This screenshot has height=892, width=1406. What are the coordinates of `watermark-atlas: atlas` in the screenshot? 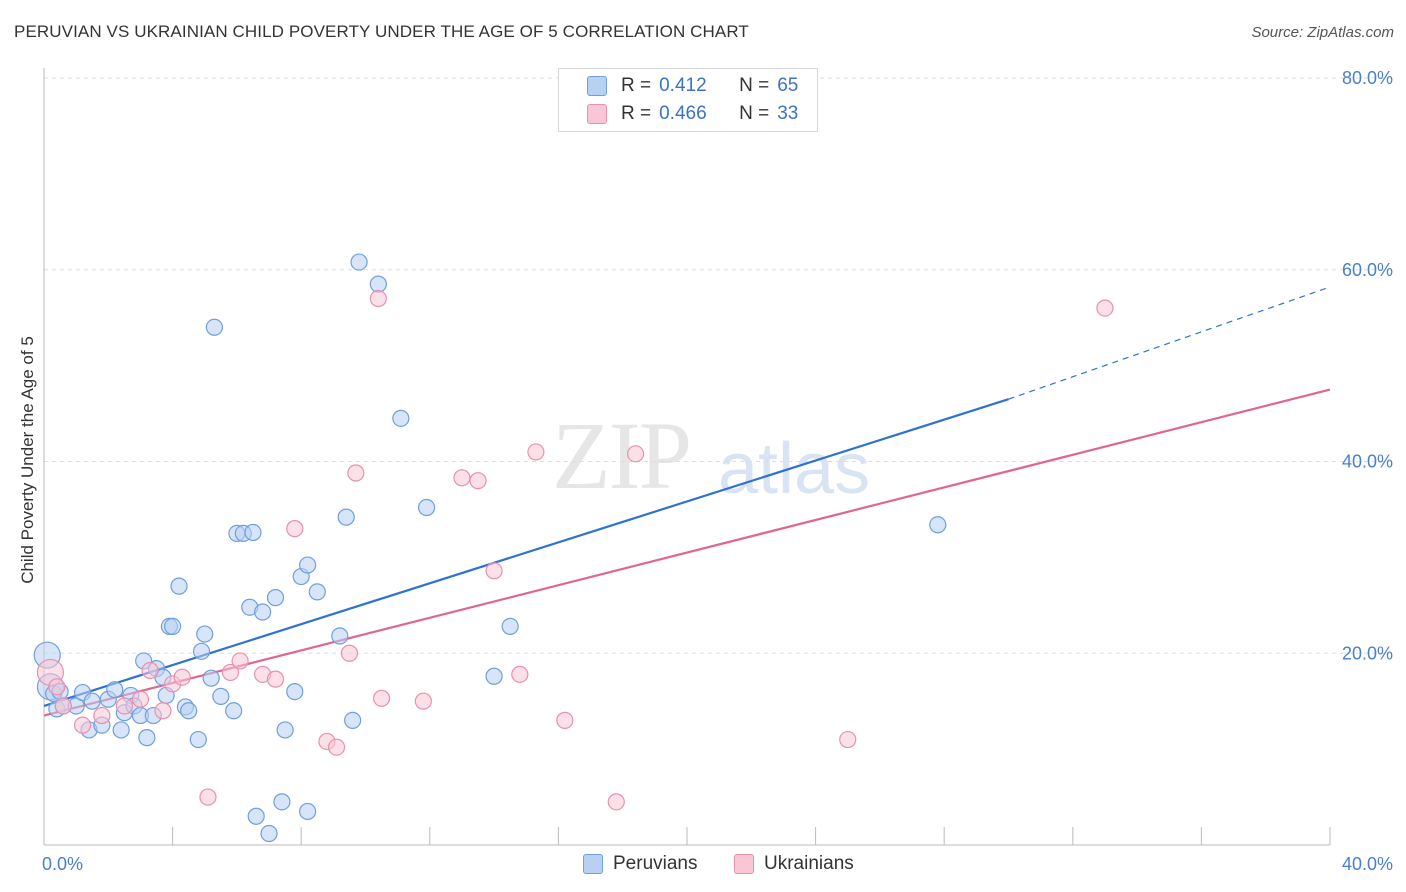 It's located at (794, 469).